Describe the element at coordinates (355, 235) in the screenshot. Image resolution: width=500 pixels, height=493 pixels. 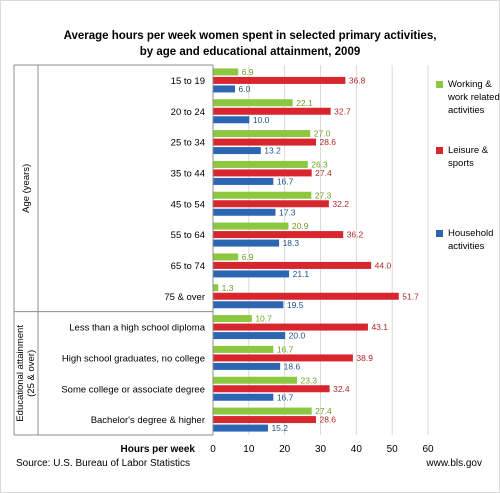
I see `data-label: 36.2` at that location.